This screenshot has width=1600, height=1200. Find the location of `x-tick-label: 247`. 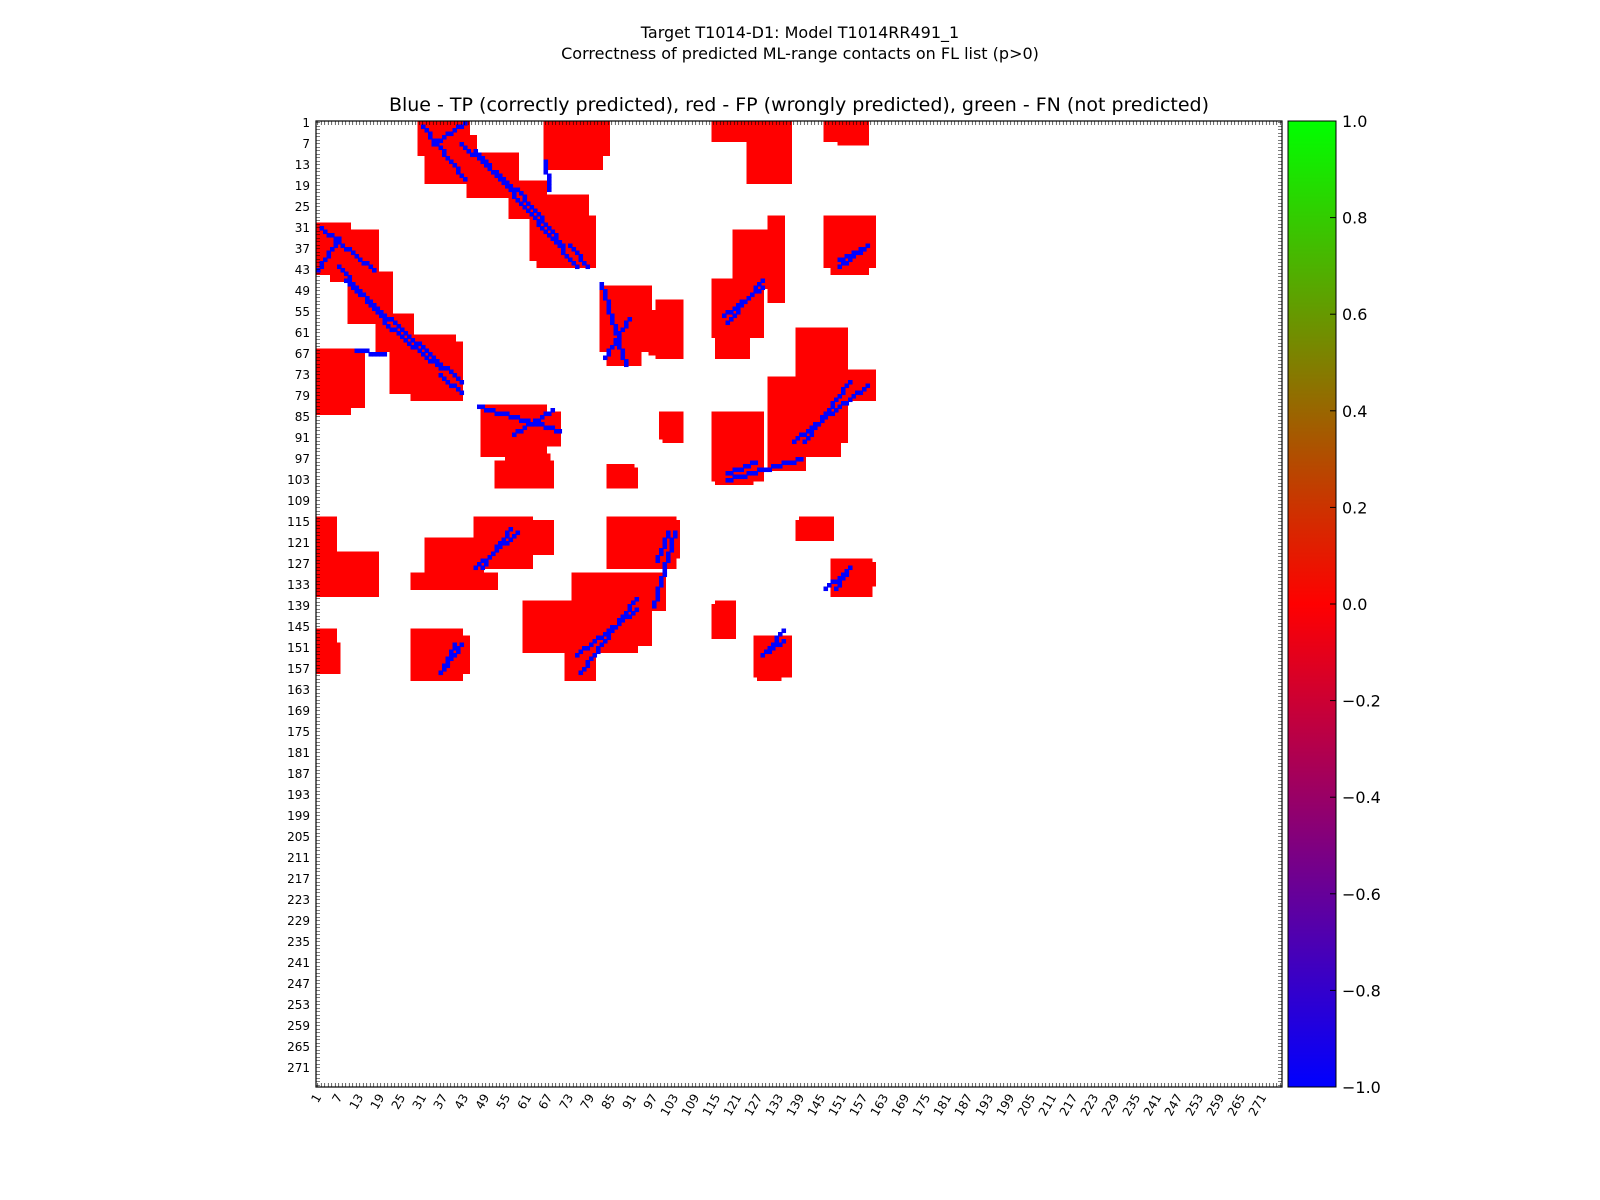

x-tick-label: 247 is located at coordinates (1174, 1105).